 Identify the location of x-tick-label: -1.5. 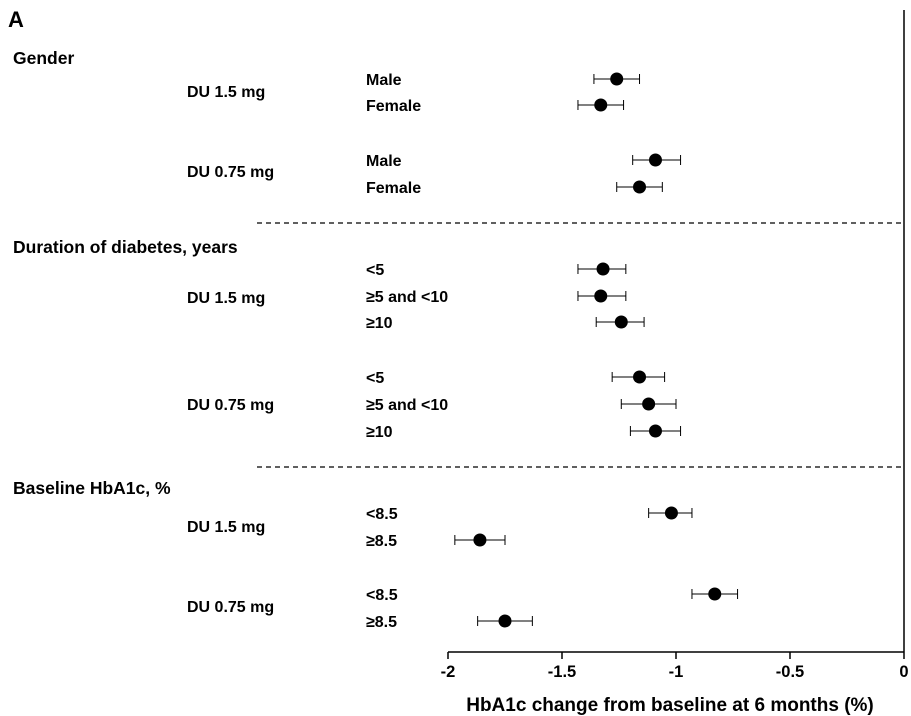
(562, 672).